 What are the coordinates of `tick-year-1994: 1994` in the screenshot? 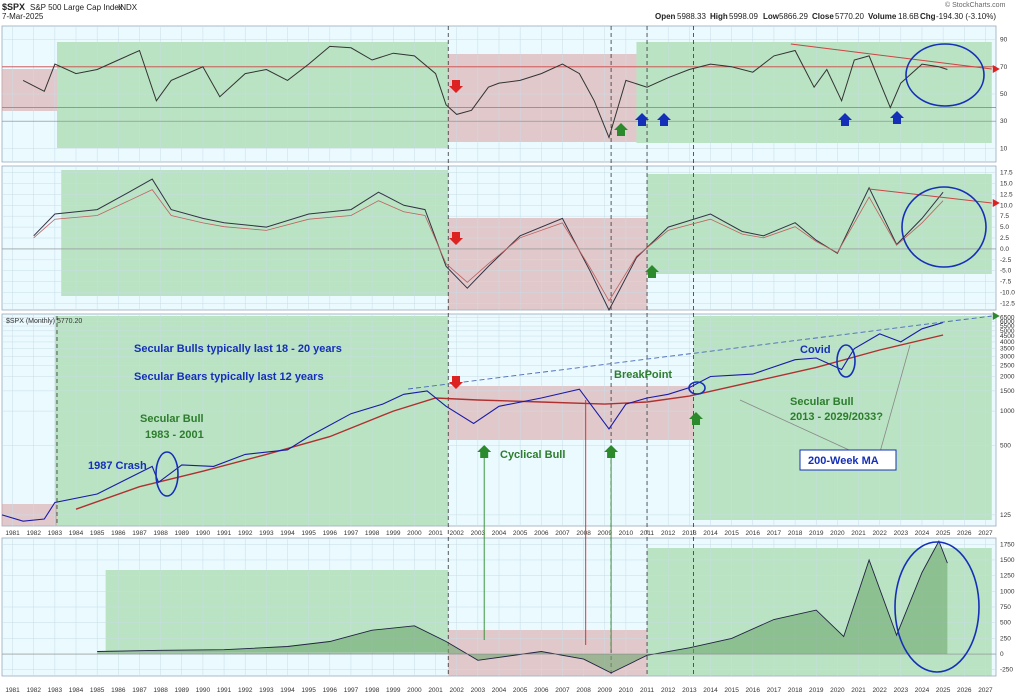 It's located at (287, 533).